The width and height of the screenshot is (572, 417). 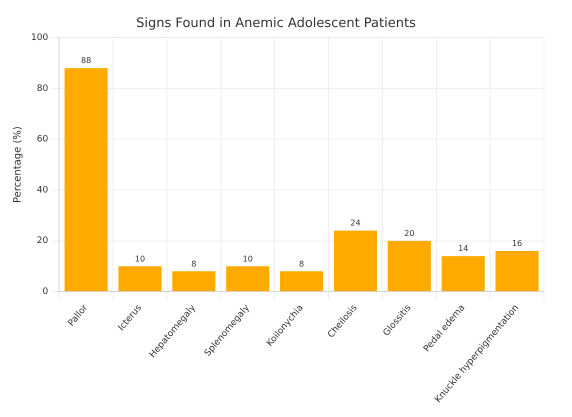 I want to click on y-tick-label: 60, so click(x=42, y=139).